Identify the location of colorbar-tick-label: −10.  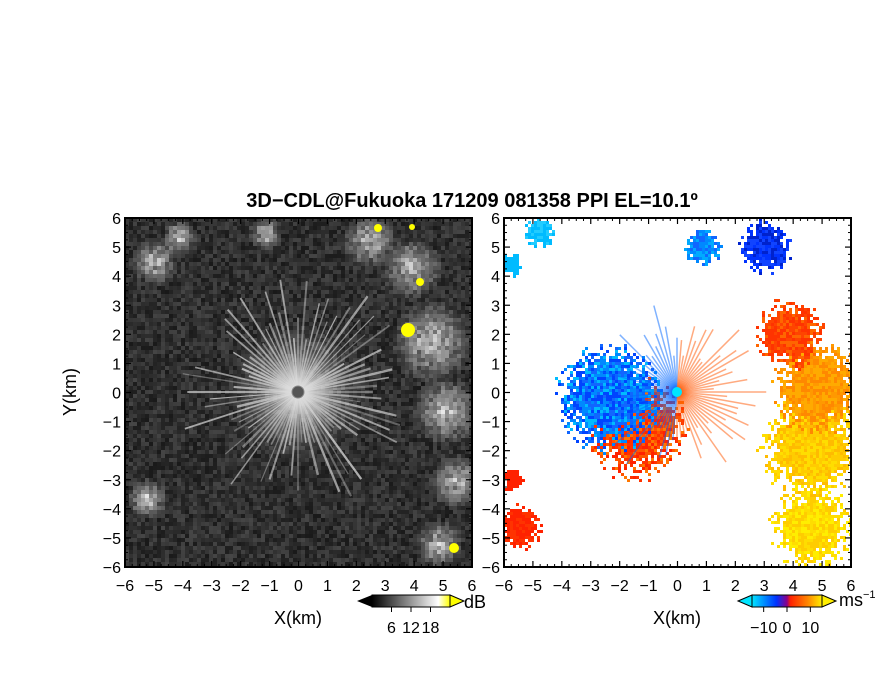
(763, 628).